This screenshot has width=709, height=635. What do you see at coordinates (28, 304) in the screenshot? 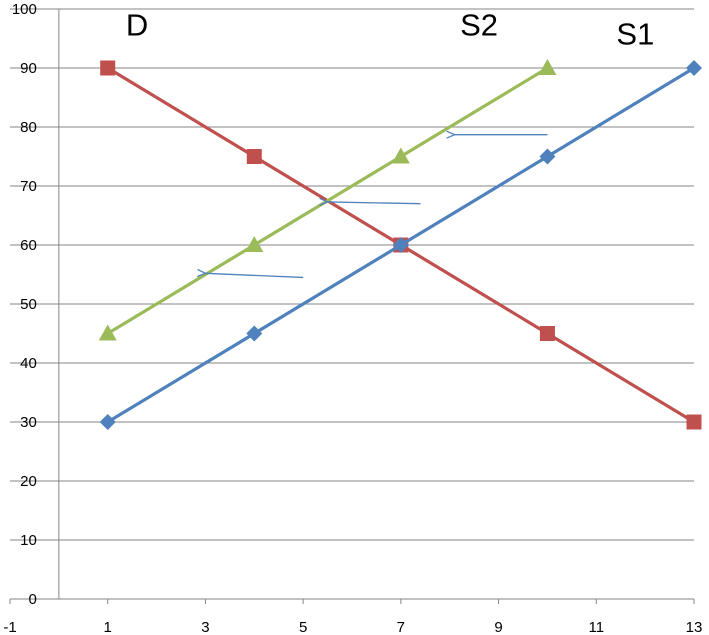
I see `y-tick-label: 50` at bounding box center [28, 304].